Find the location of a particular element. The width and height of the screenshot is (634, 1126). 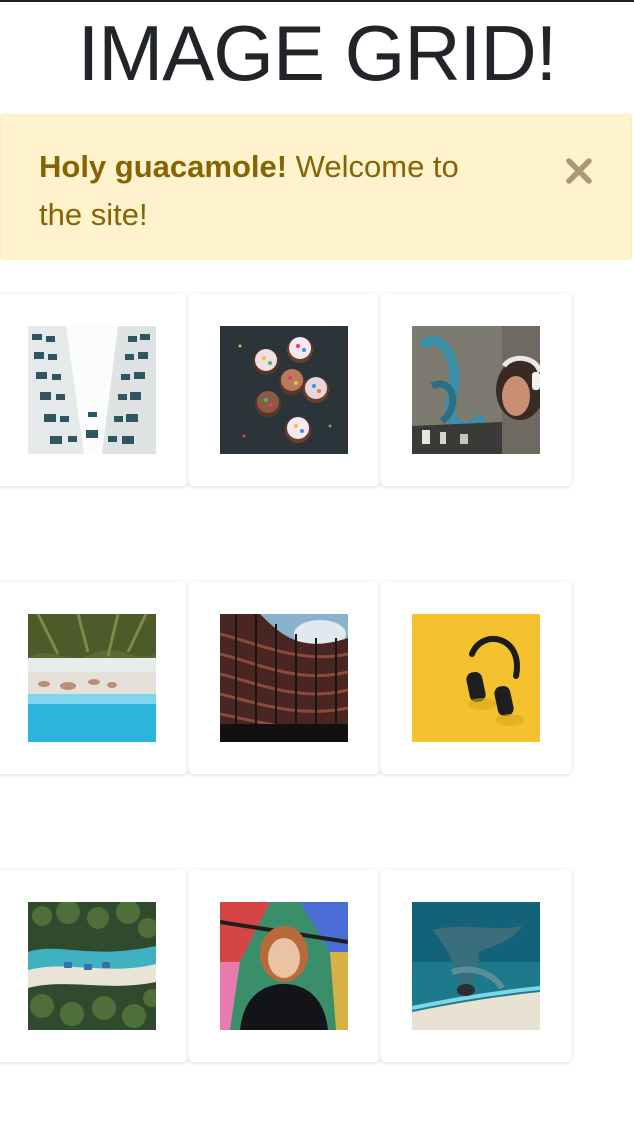

image-curved-building is located at coordinates (284, 678).